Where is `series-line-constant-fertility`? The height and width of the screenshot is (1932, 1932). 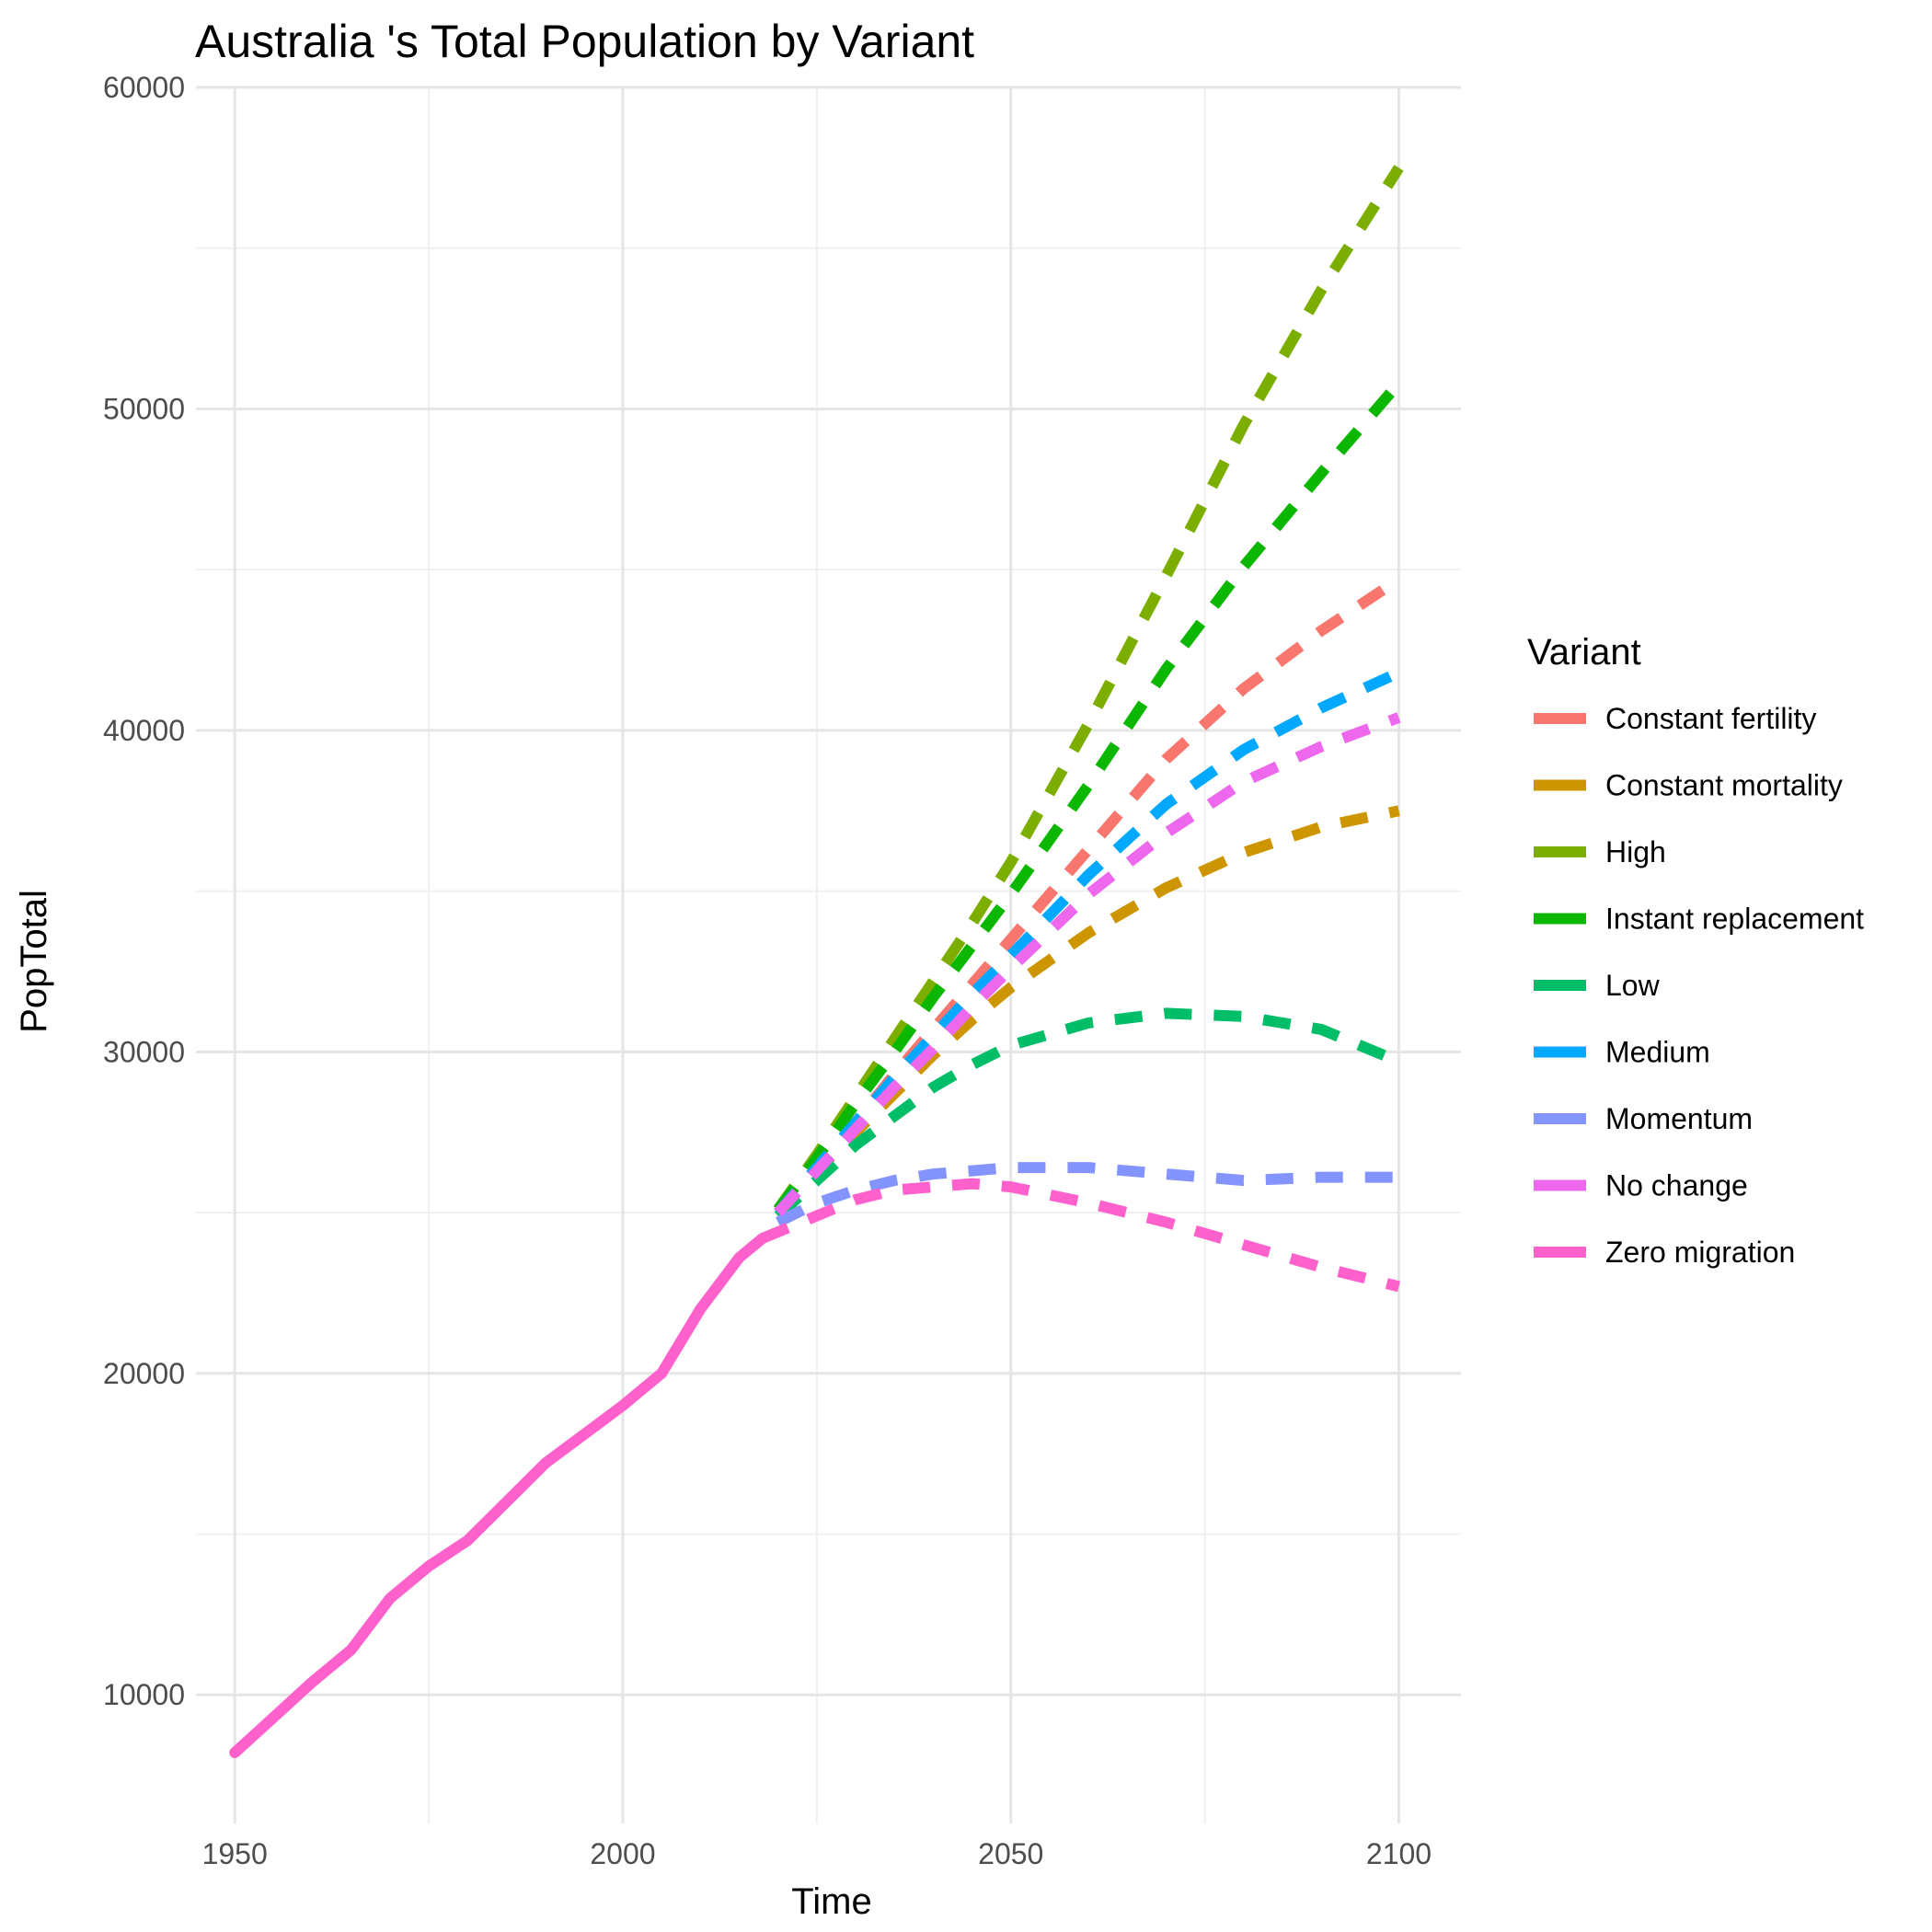 series-line-constant-fertility is located at coordinates (1088, 895).